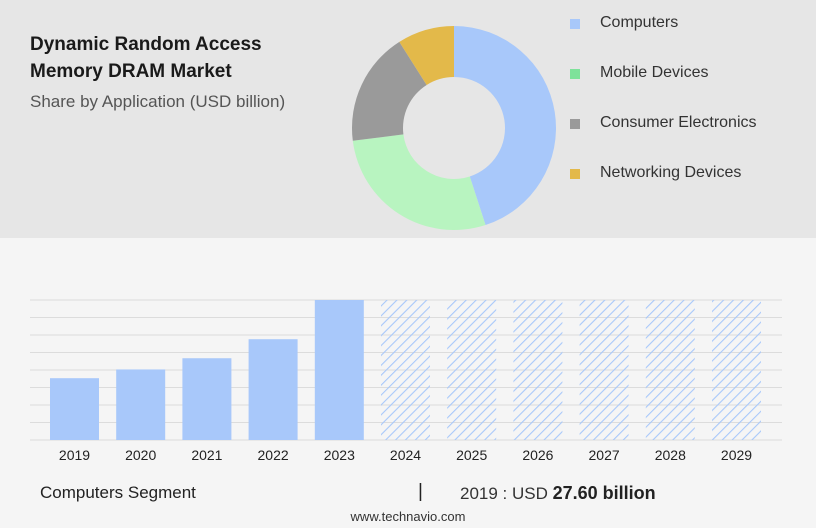 Image resolution: width=816 pixels, height=528 pixels. I want to click on donut-slice-computers, so click(505, 126).